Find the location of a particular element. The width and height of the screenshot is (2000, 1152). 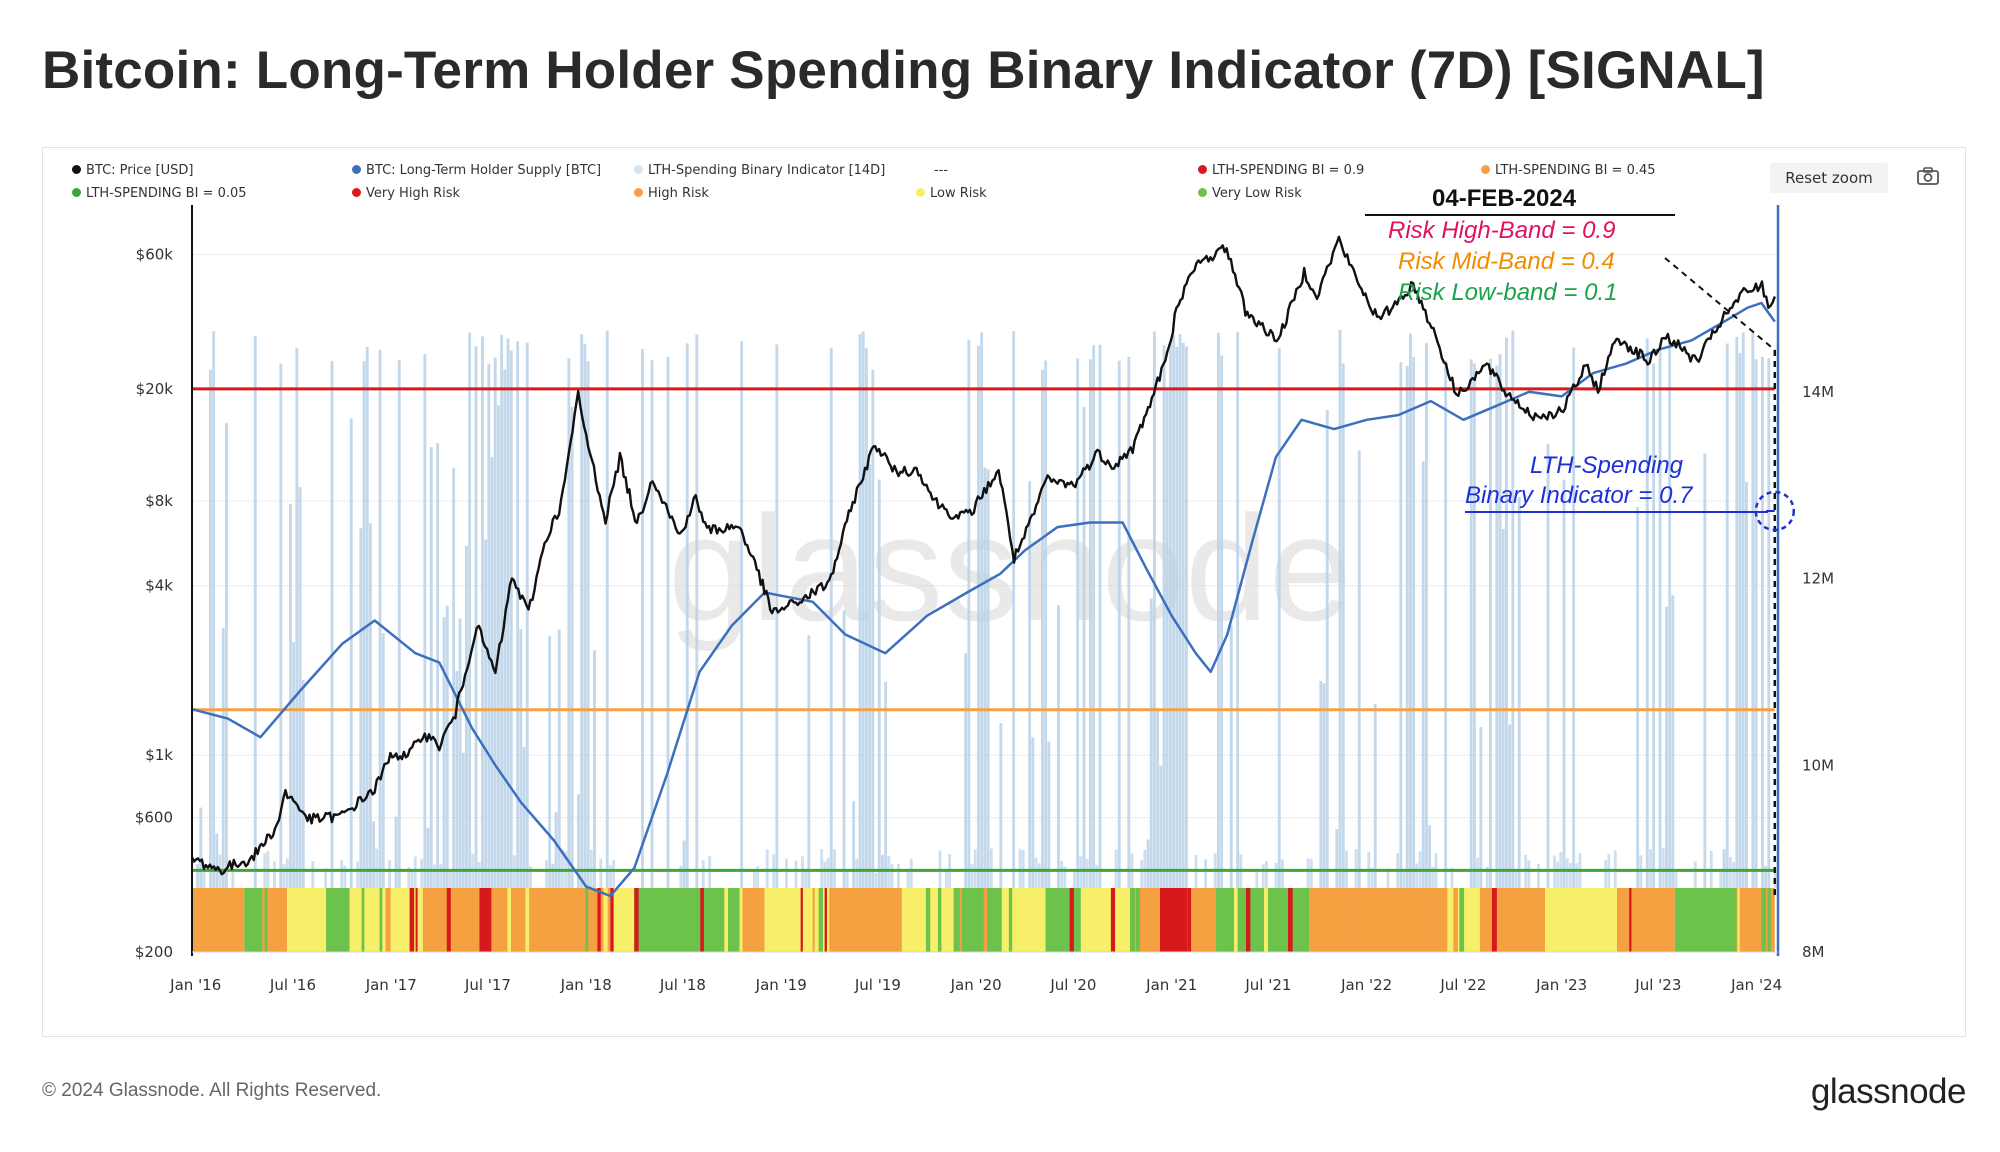

x-tick-label: Jan '20 is located at coordinates (976, 985).